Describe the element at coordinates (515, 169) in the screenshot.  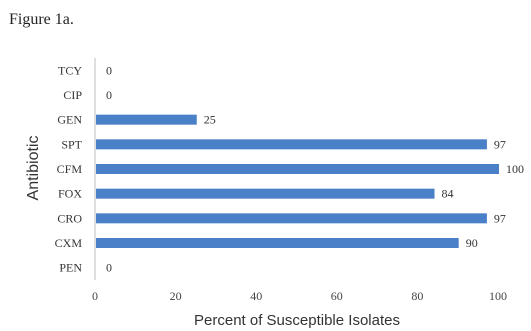
I see `data-label-cfm: 100` at that location.